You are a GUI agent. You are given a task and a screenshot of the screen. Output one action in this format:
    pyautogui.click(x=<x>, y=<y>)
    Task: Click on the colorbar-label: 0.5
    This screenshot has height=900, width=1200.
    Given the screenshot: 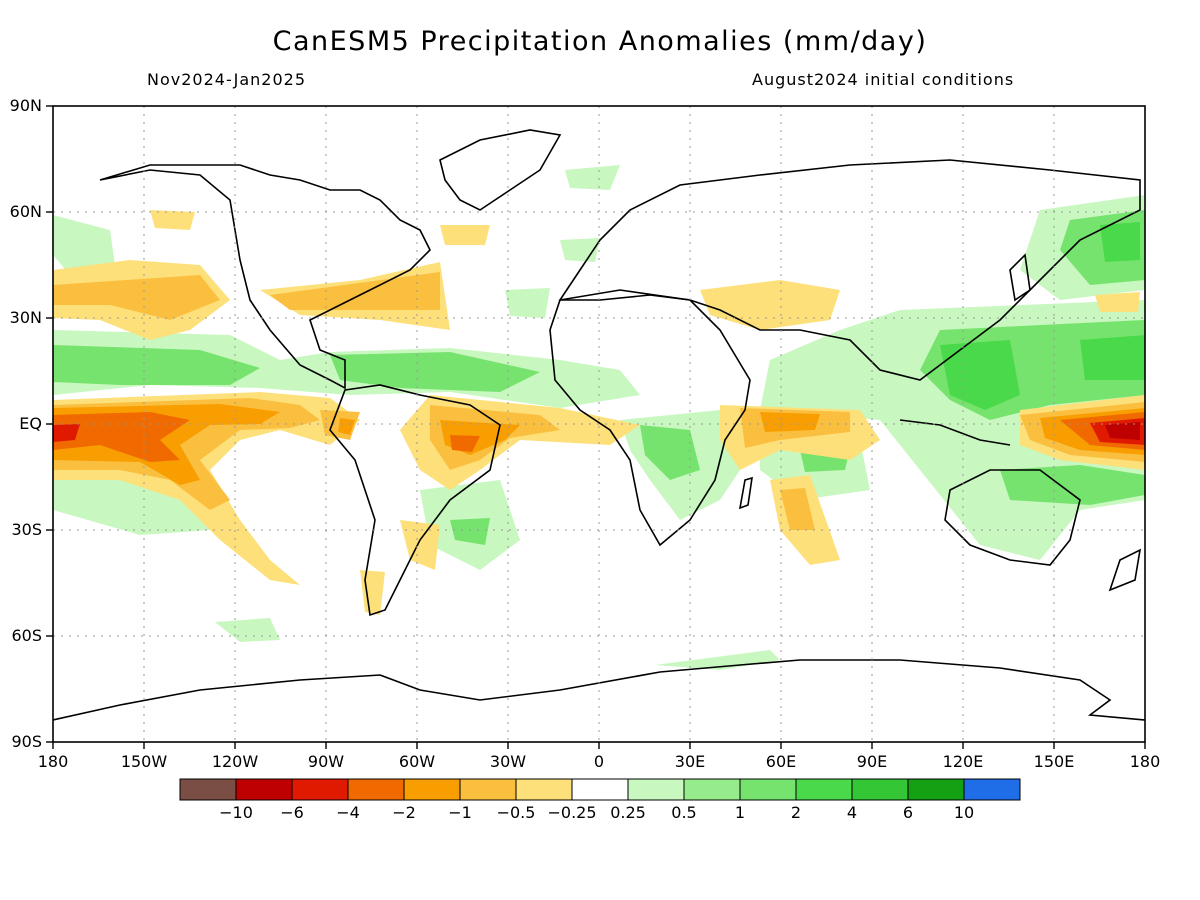 What is the action you would take?
    pyautogui.click(x=684, y=812)
    